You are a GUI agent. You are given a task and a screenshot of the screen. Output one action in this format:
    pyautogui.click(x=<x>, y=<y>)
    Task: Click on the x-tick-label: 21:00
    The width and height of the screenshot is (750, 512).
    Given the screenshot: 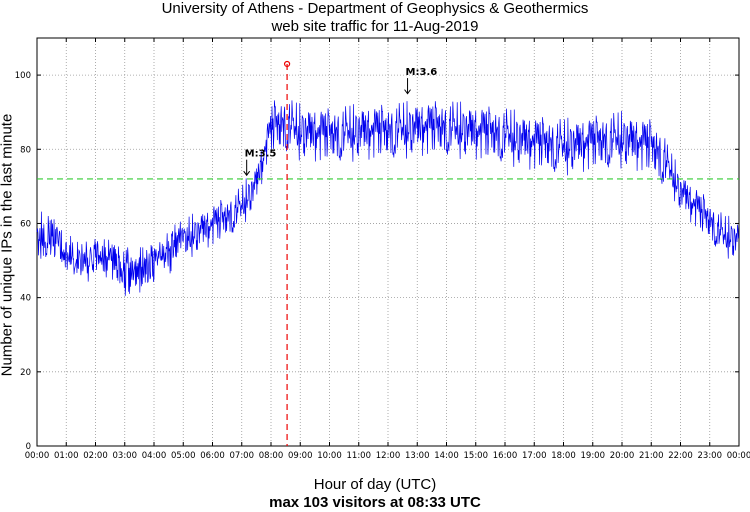 What is the action you would take?
    pyautogui.click(x=651, y=456)
    